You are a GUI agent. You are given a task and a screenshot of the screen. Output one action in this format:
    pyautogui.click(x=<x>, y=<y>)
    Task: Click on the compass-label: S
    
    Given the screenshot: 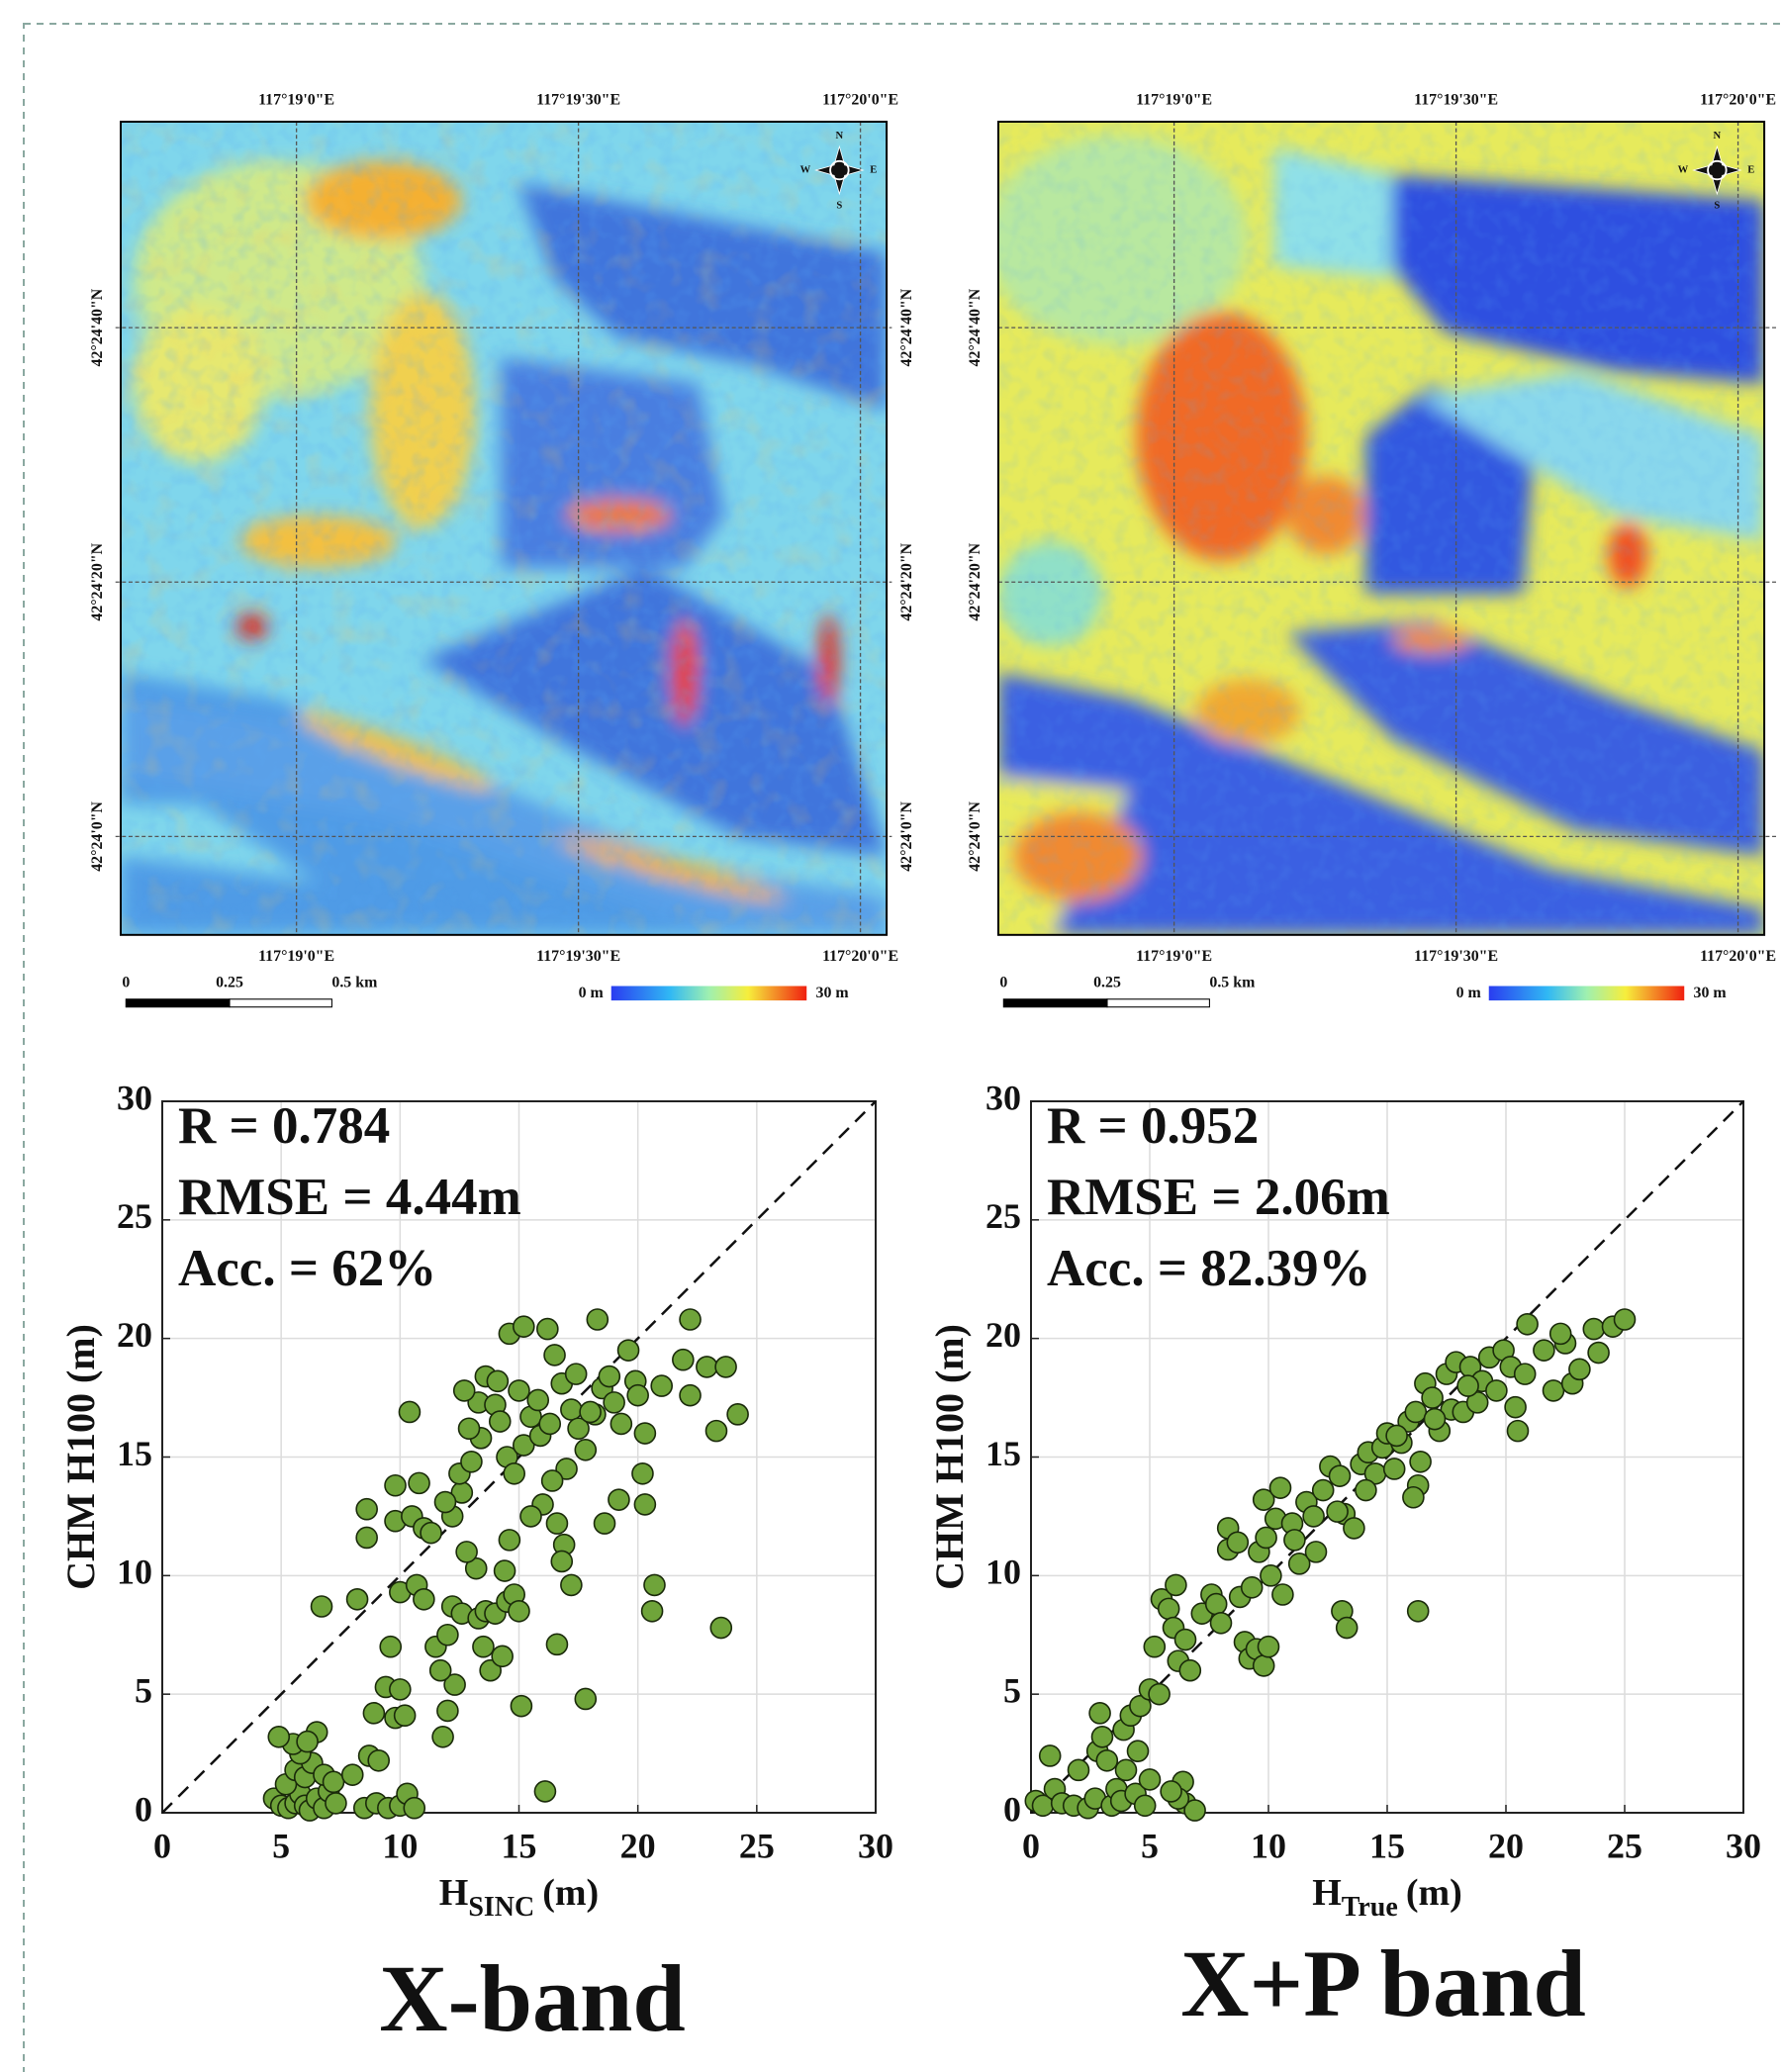 What is the action you would take?
    pyautogui.click(x=1717, y=205)
    